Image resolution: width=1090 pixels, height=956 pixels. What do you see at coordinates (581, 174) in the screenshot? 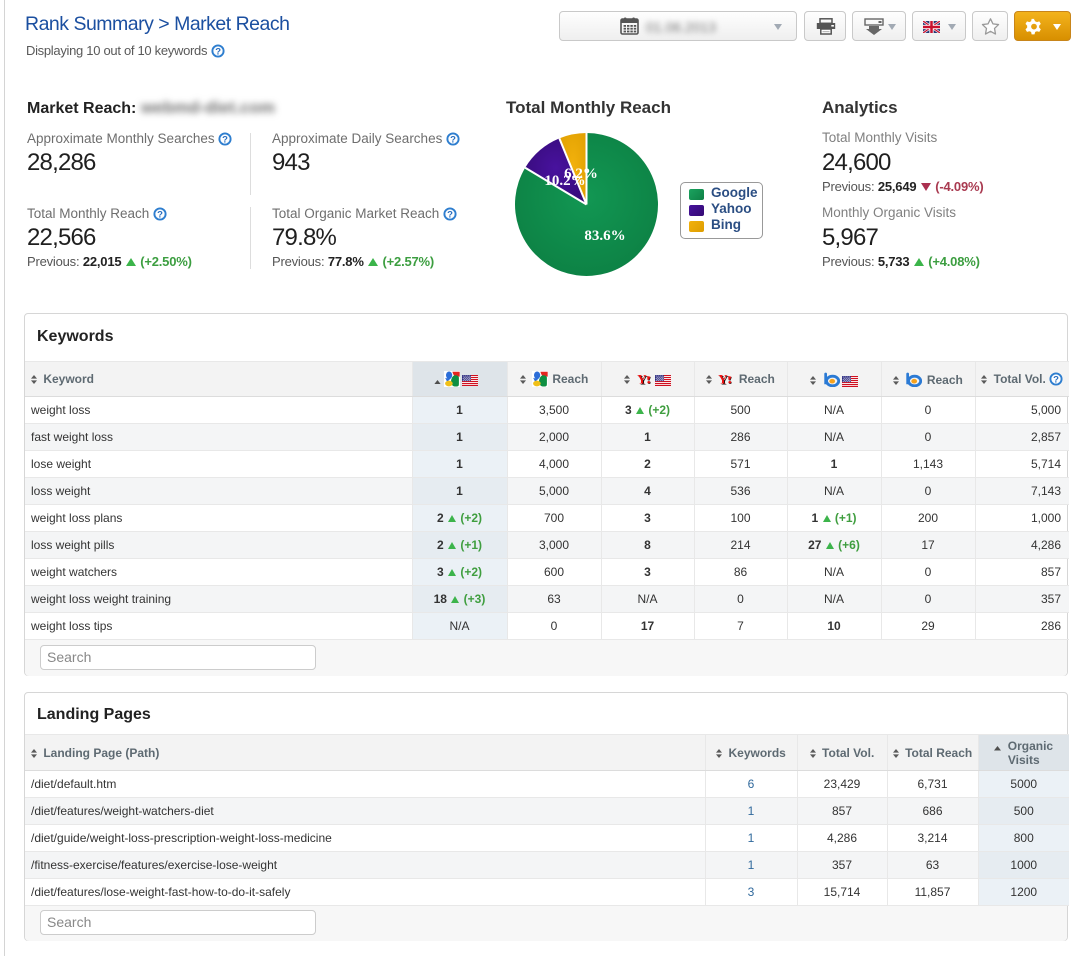
I see `svg-text: 6.2%` at bounding box center [581, 174].